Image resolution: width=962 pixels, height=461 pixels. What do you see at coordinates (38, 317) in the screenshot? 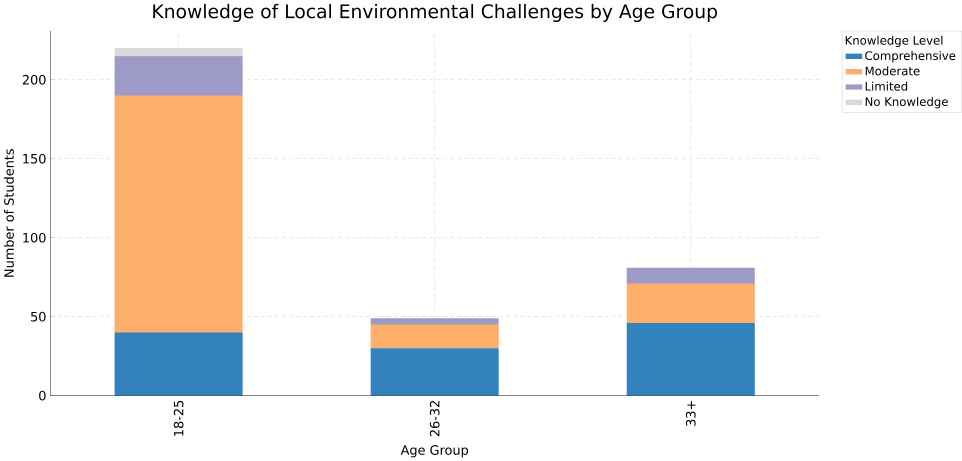
I see `y-tick-label: 50` at bounding box center [38, 317].